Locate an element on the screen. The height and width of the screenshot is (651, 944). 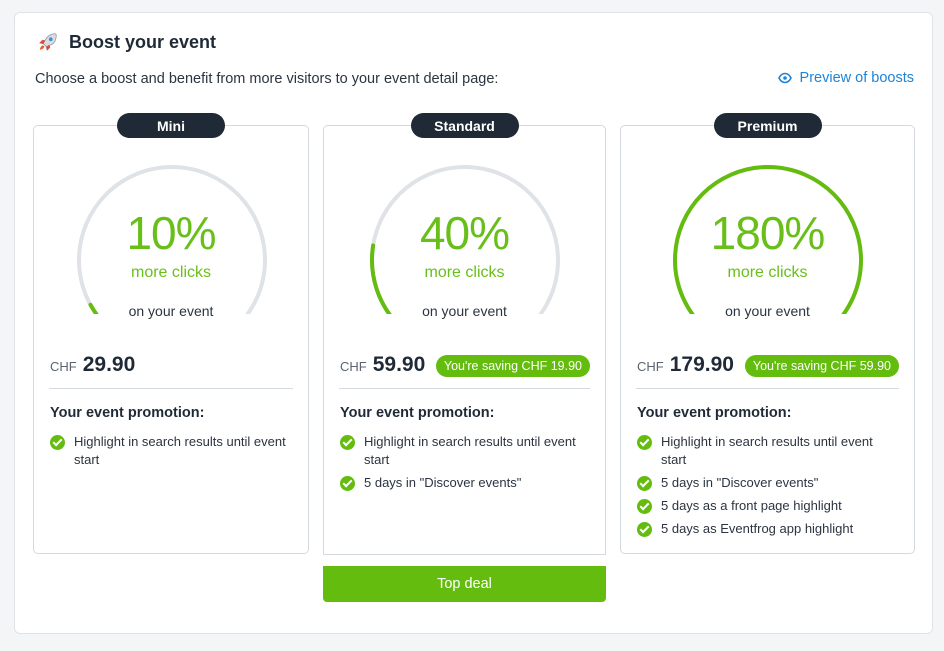
plan-price: CHF 179.90 is located at coordinates (685, 365).